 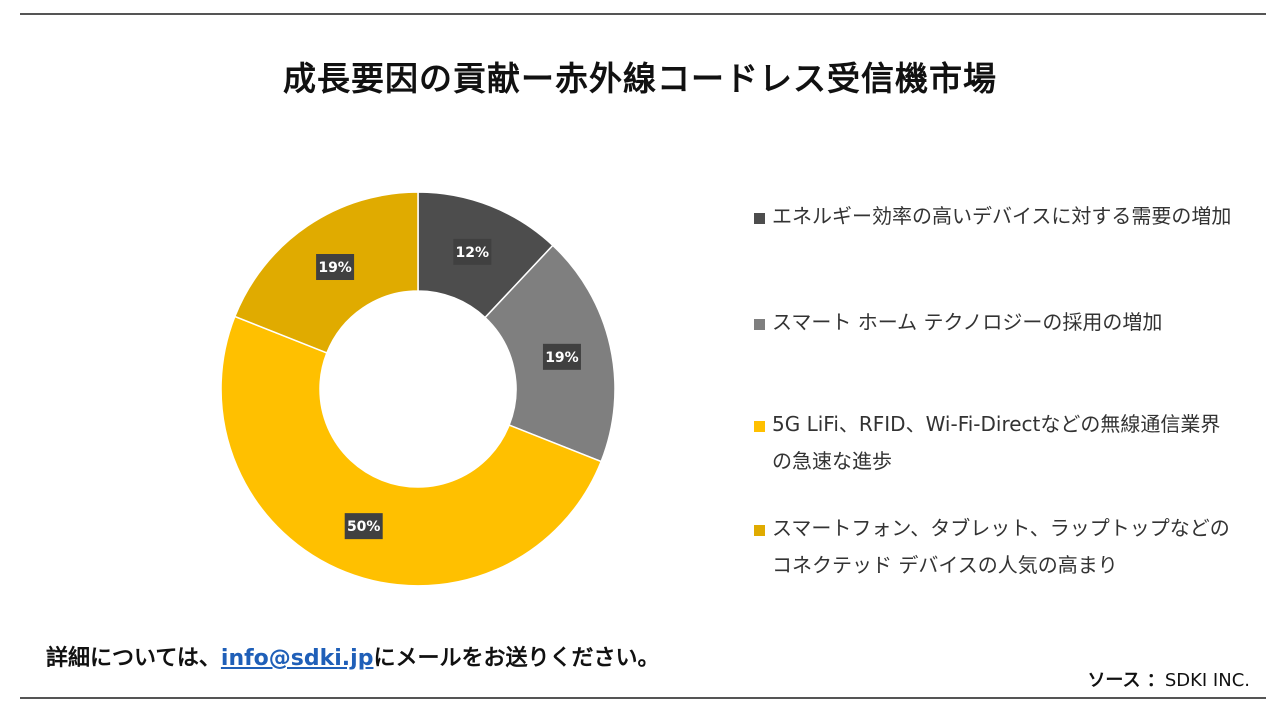 I want to click on chart-title: 成長要因の貢献ー赤外線コードレス受信機市場, so click(x=640, y=78).